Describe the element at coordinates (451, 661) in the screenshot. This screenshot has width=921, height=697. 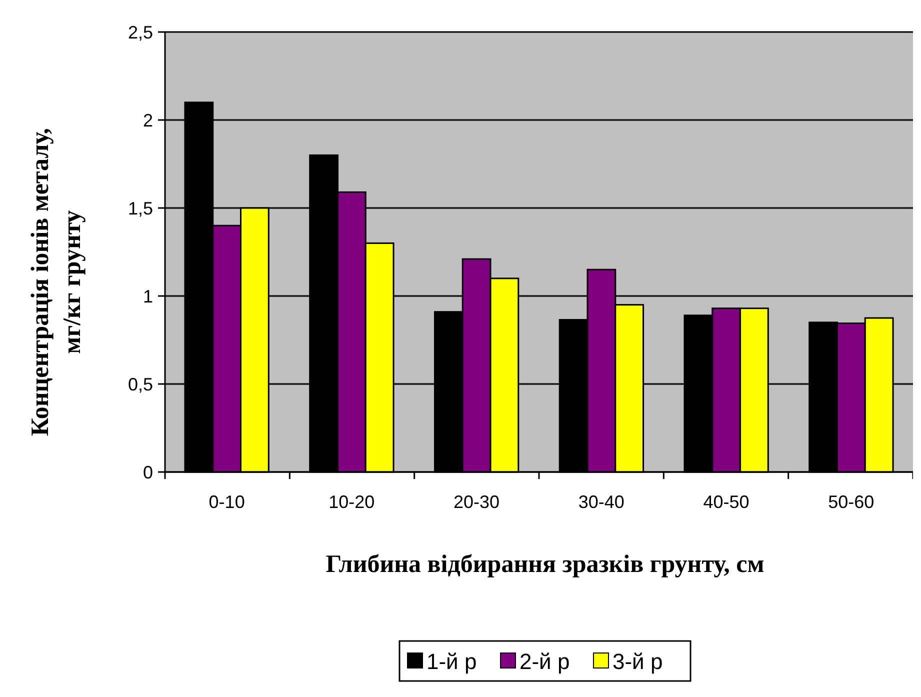
I see `legend-label: 1-й р` at that location.